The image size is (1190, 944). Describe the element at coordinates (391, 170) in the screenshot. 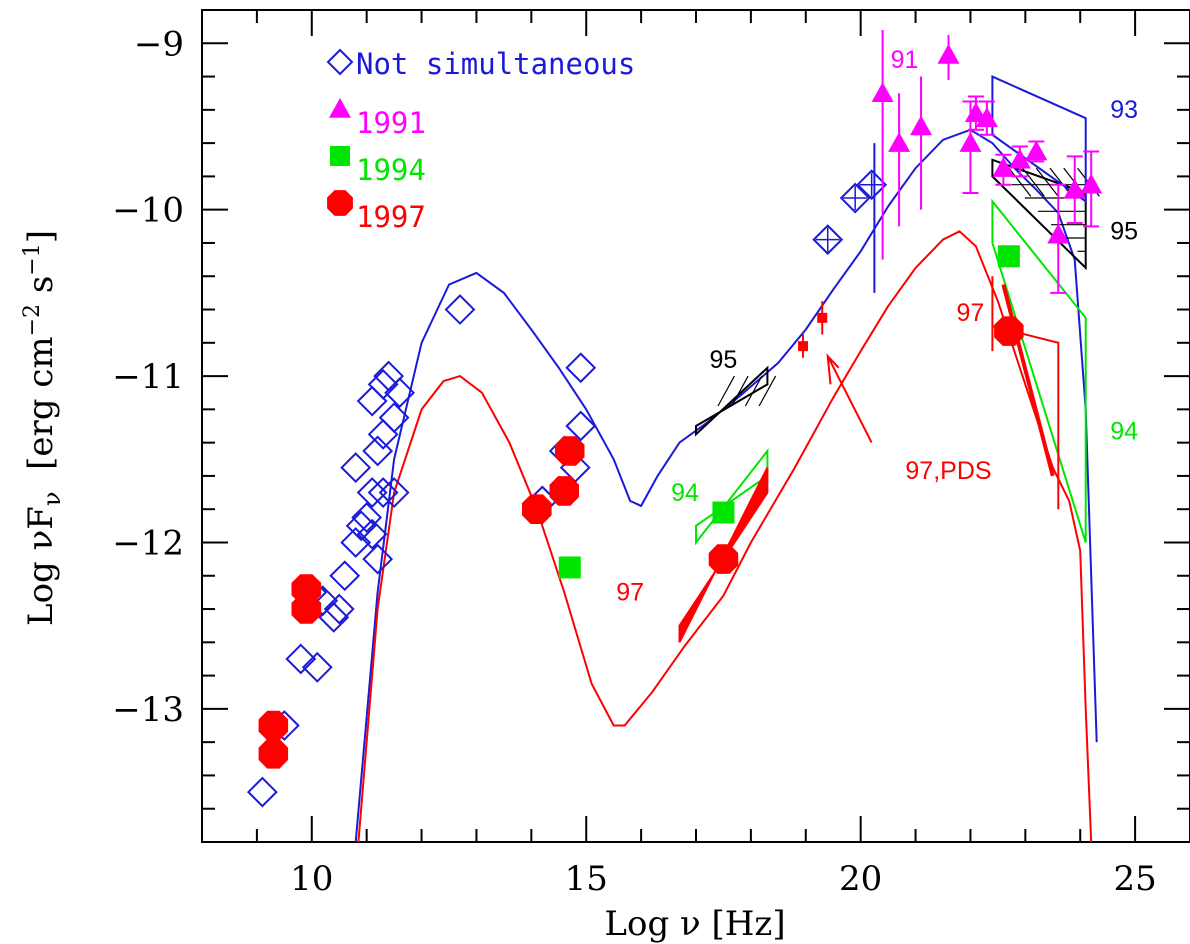

I see `legend-label: 1994` at that location.